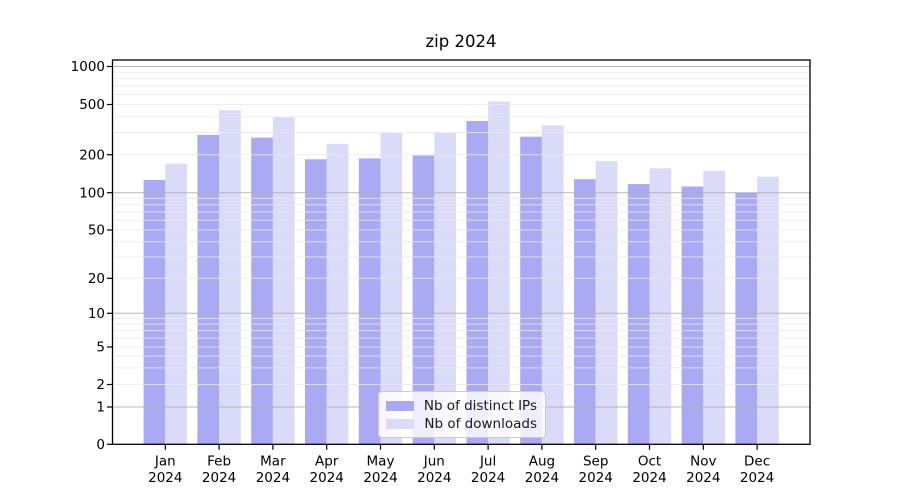  Describe the element at coordinates (445, 289) in the screenshot. I see `bar-jun-downloads` at that location.